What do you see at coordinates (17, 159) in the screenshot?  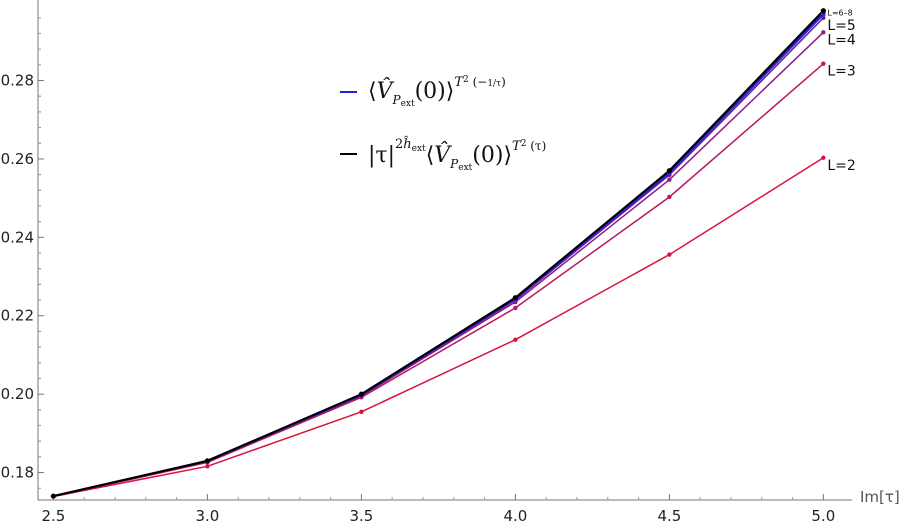 I see `y-tick-label: 0.26` at bounding box center [17, 159].